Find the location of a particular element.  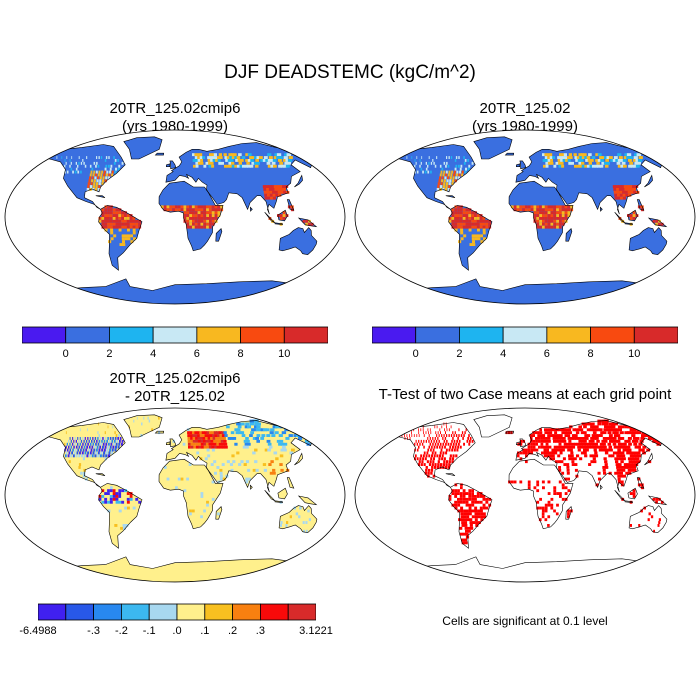

land-au is located at coordinates (298, 241).